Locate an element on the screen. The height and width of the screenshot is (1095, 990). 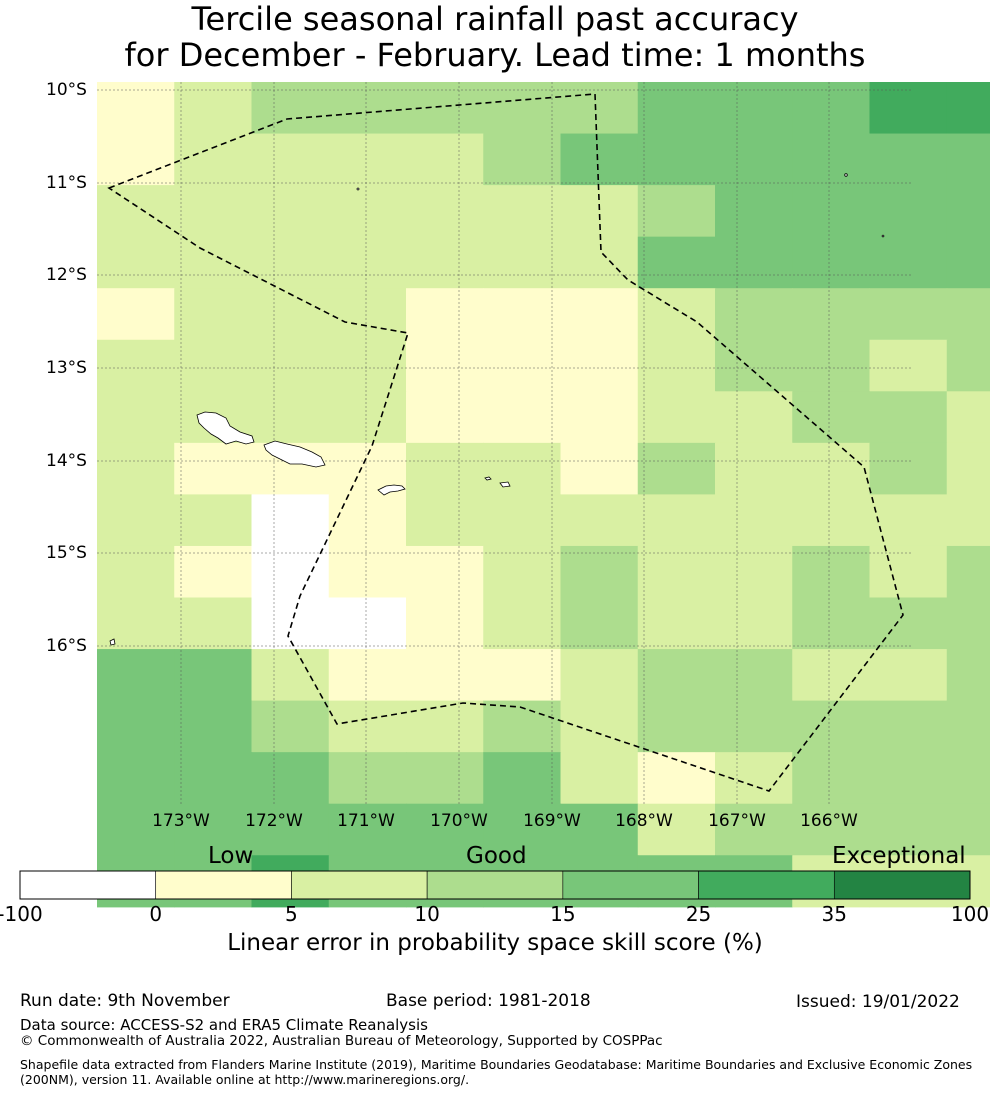
longitude-label: 166°W is located at coordinates (829, 821).